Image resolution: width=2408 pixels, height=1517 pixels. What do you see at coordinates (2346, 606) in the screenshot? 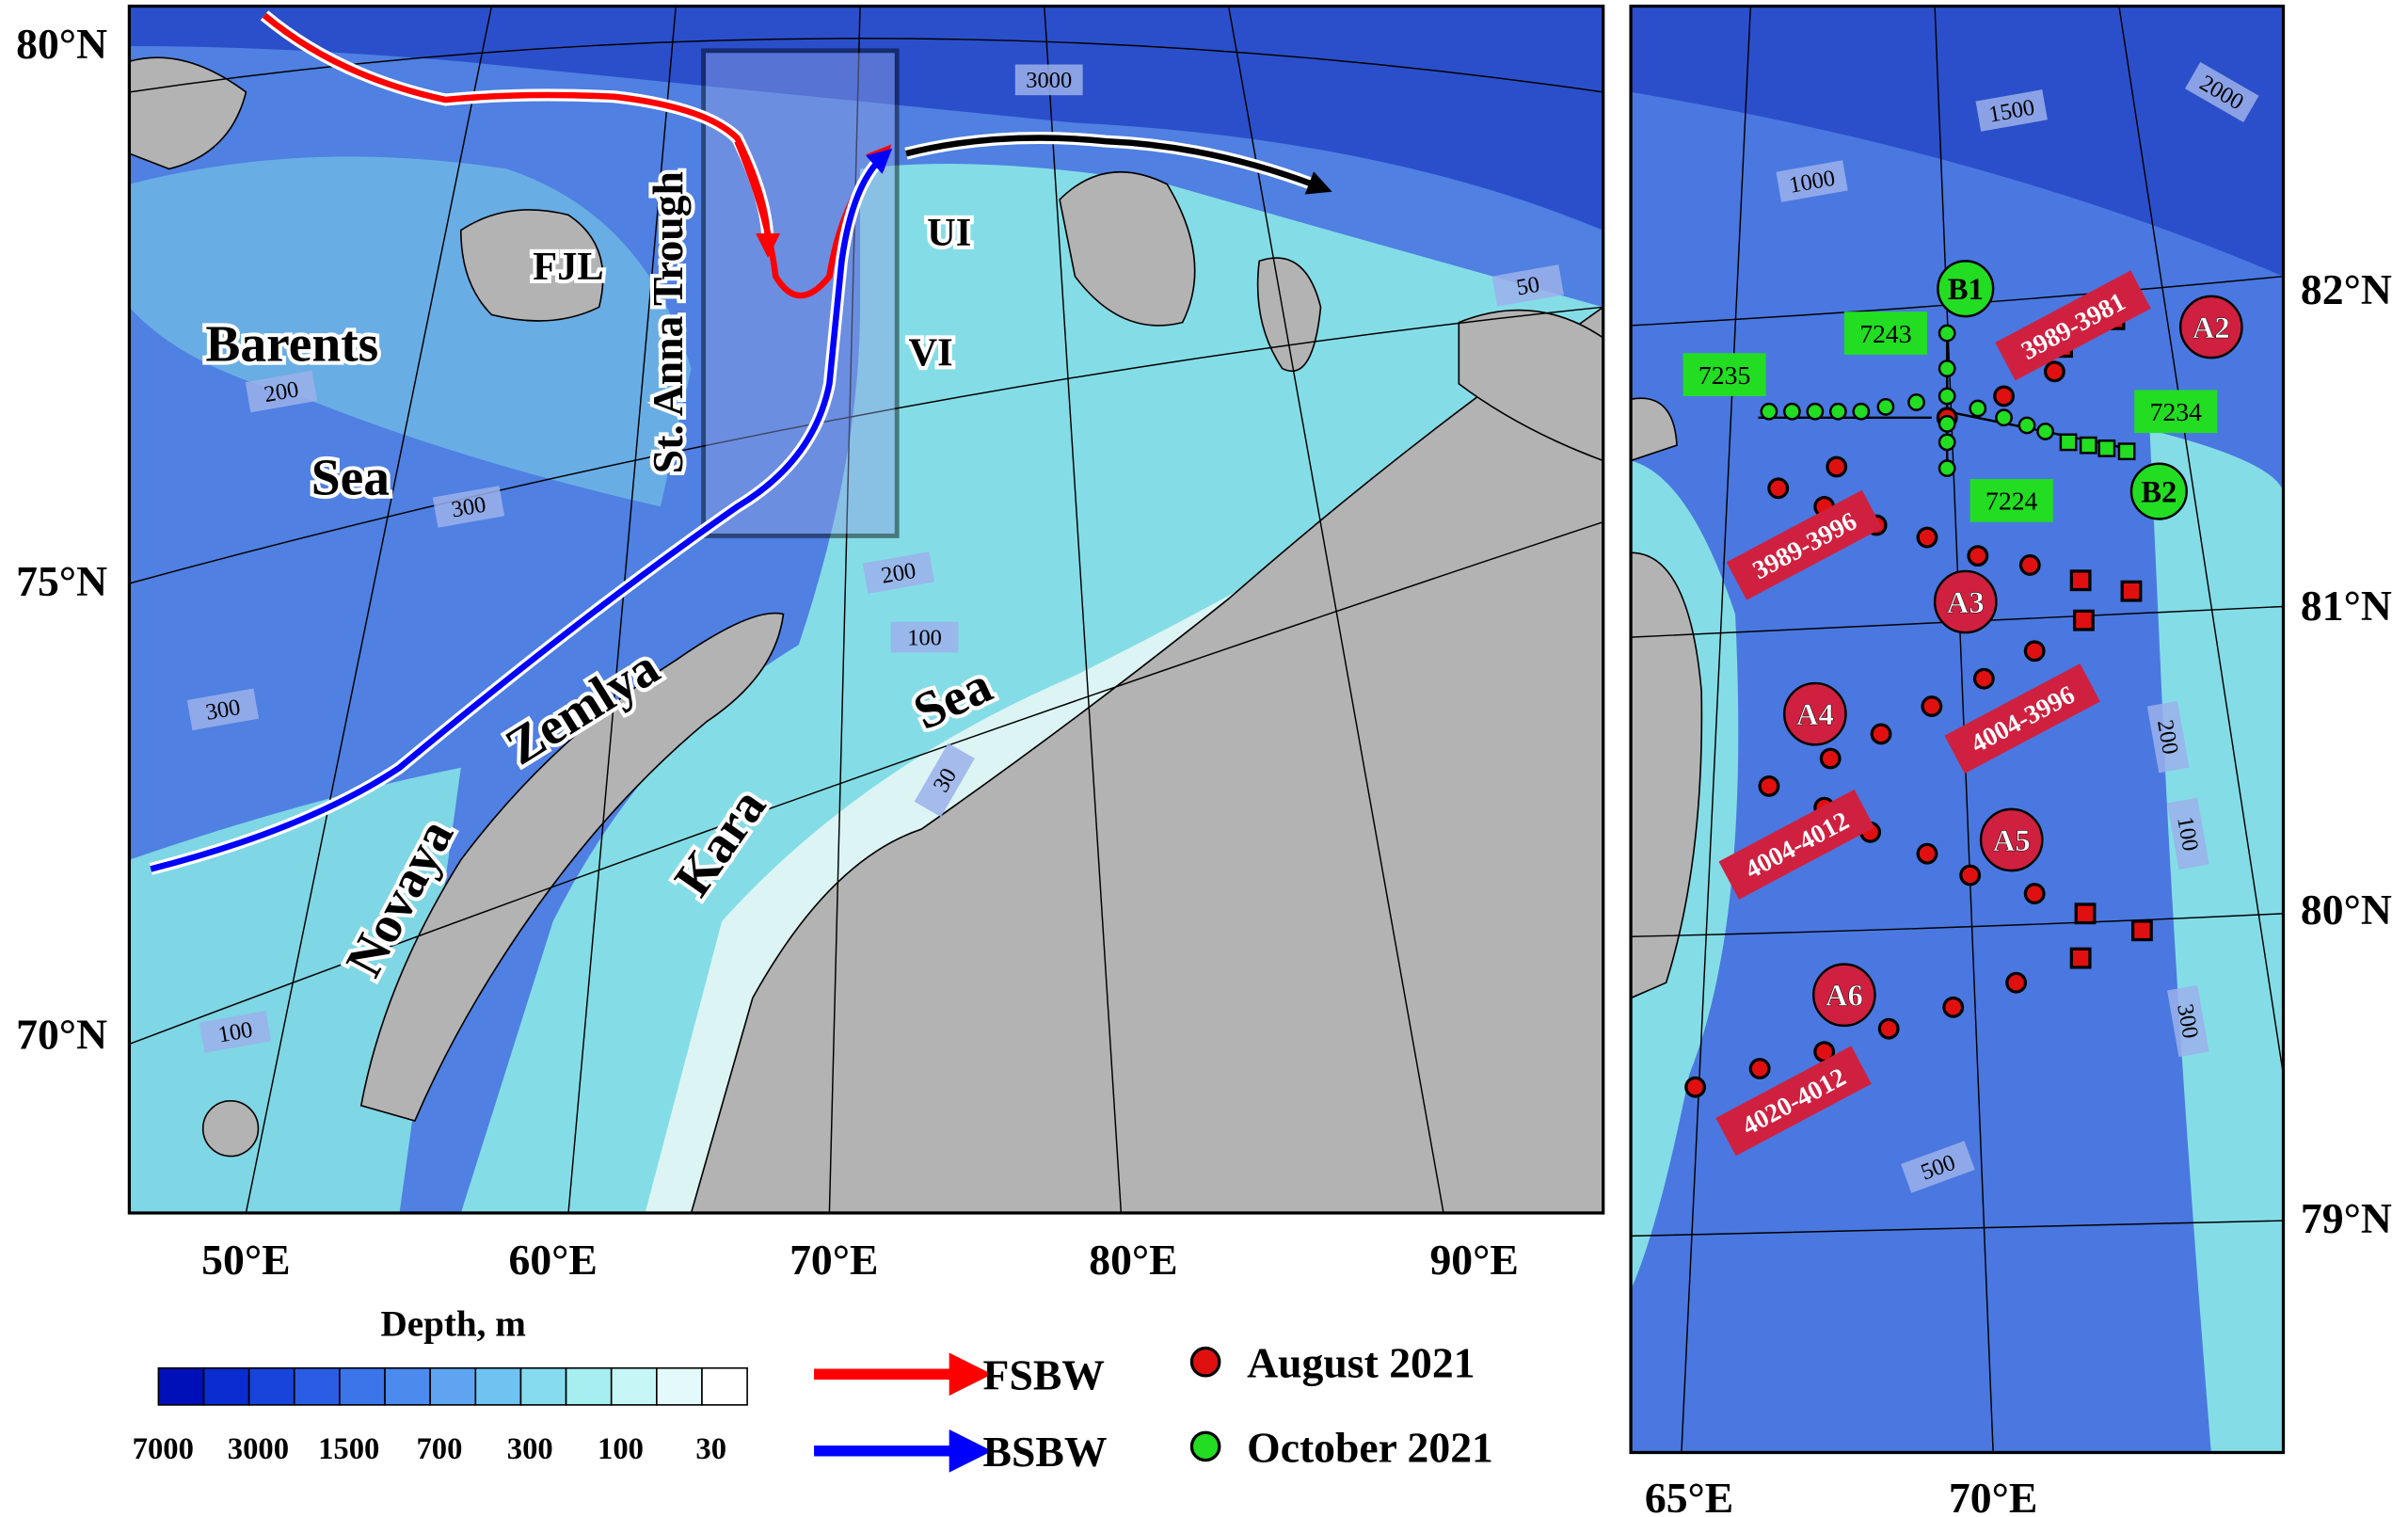
I see `lat-label: 81°N` at bounding box center [2346, 606].